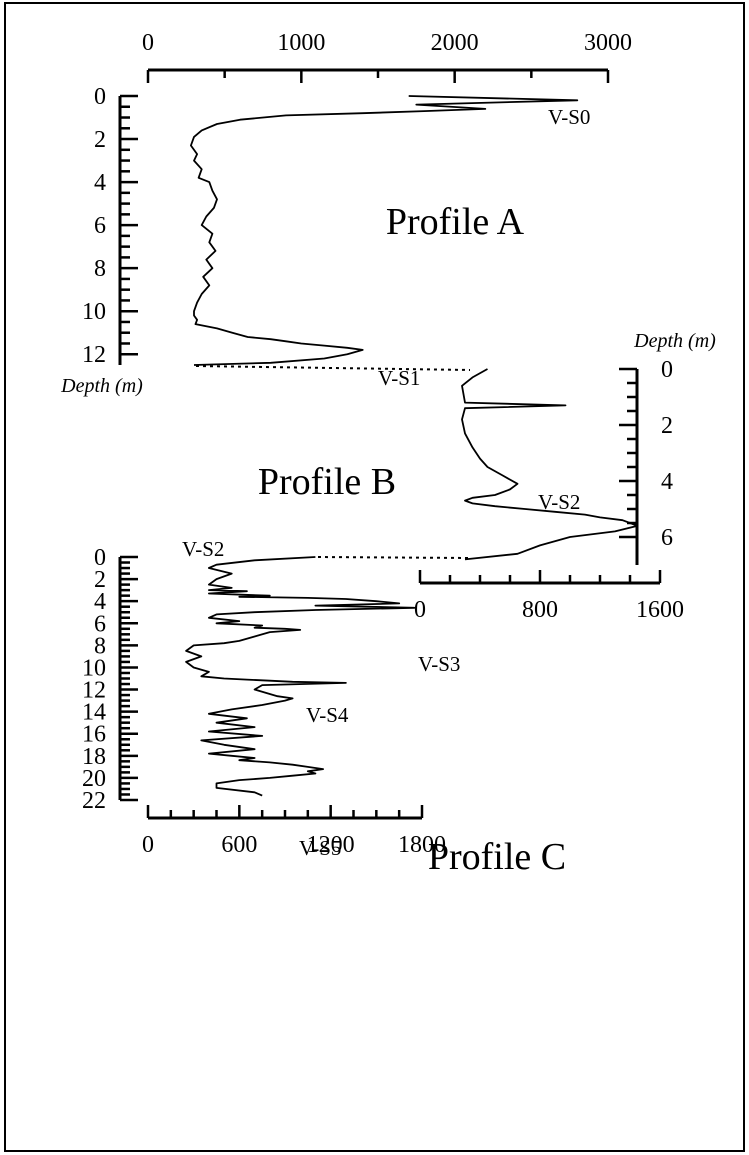 This screenshot has width=749, height=1155. What do you see at coordinates (100, 624) in the screenshot?
I see `profile-c-y-tick-label: 6` at bounding box center [100, 624].